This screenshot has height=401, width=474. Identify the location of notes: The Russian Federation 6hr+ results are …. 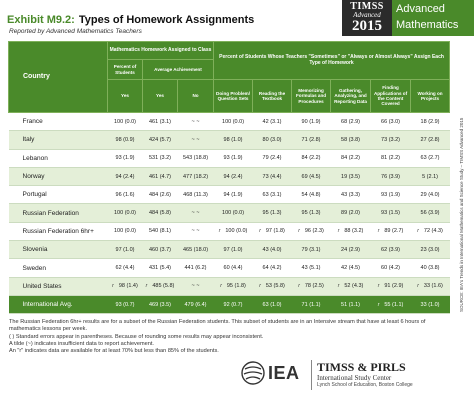
(229, 337).